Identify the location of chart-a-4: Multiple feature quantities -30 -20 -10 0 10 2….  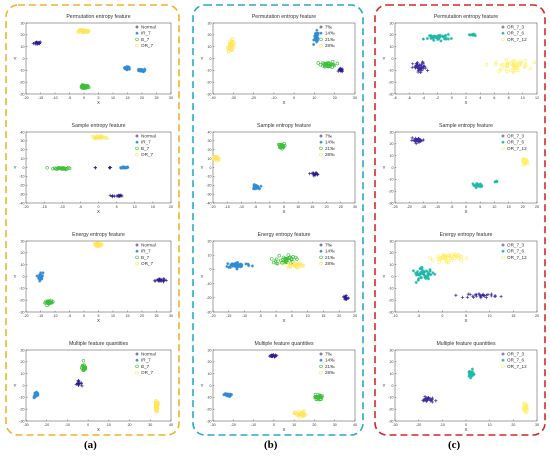
(93, 386).